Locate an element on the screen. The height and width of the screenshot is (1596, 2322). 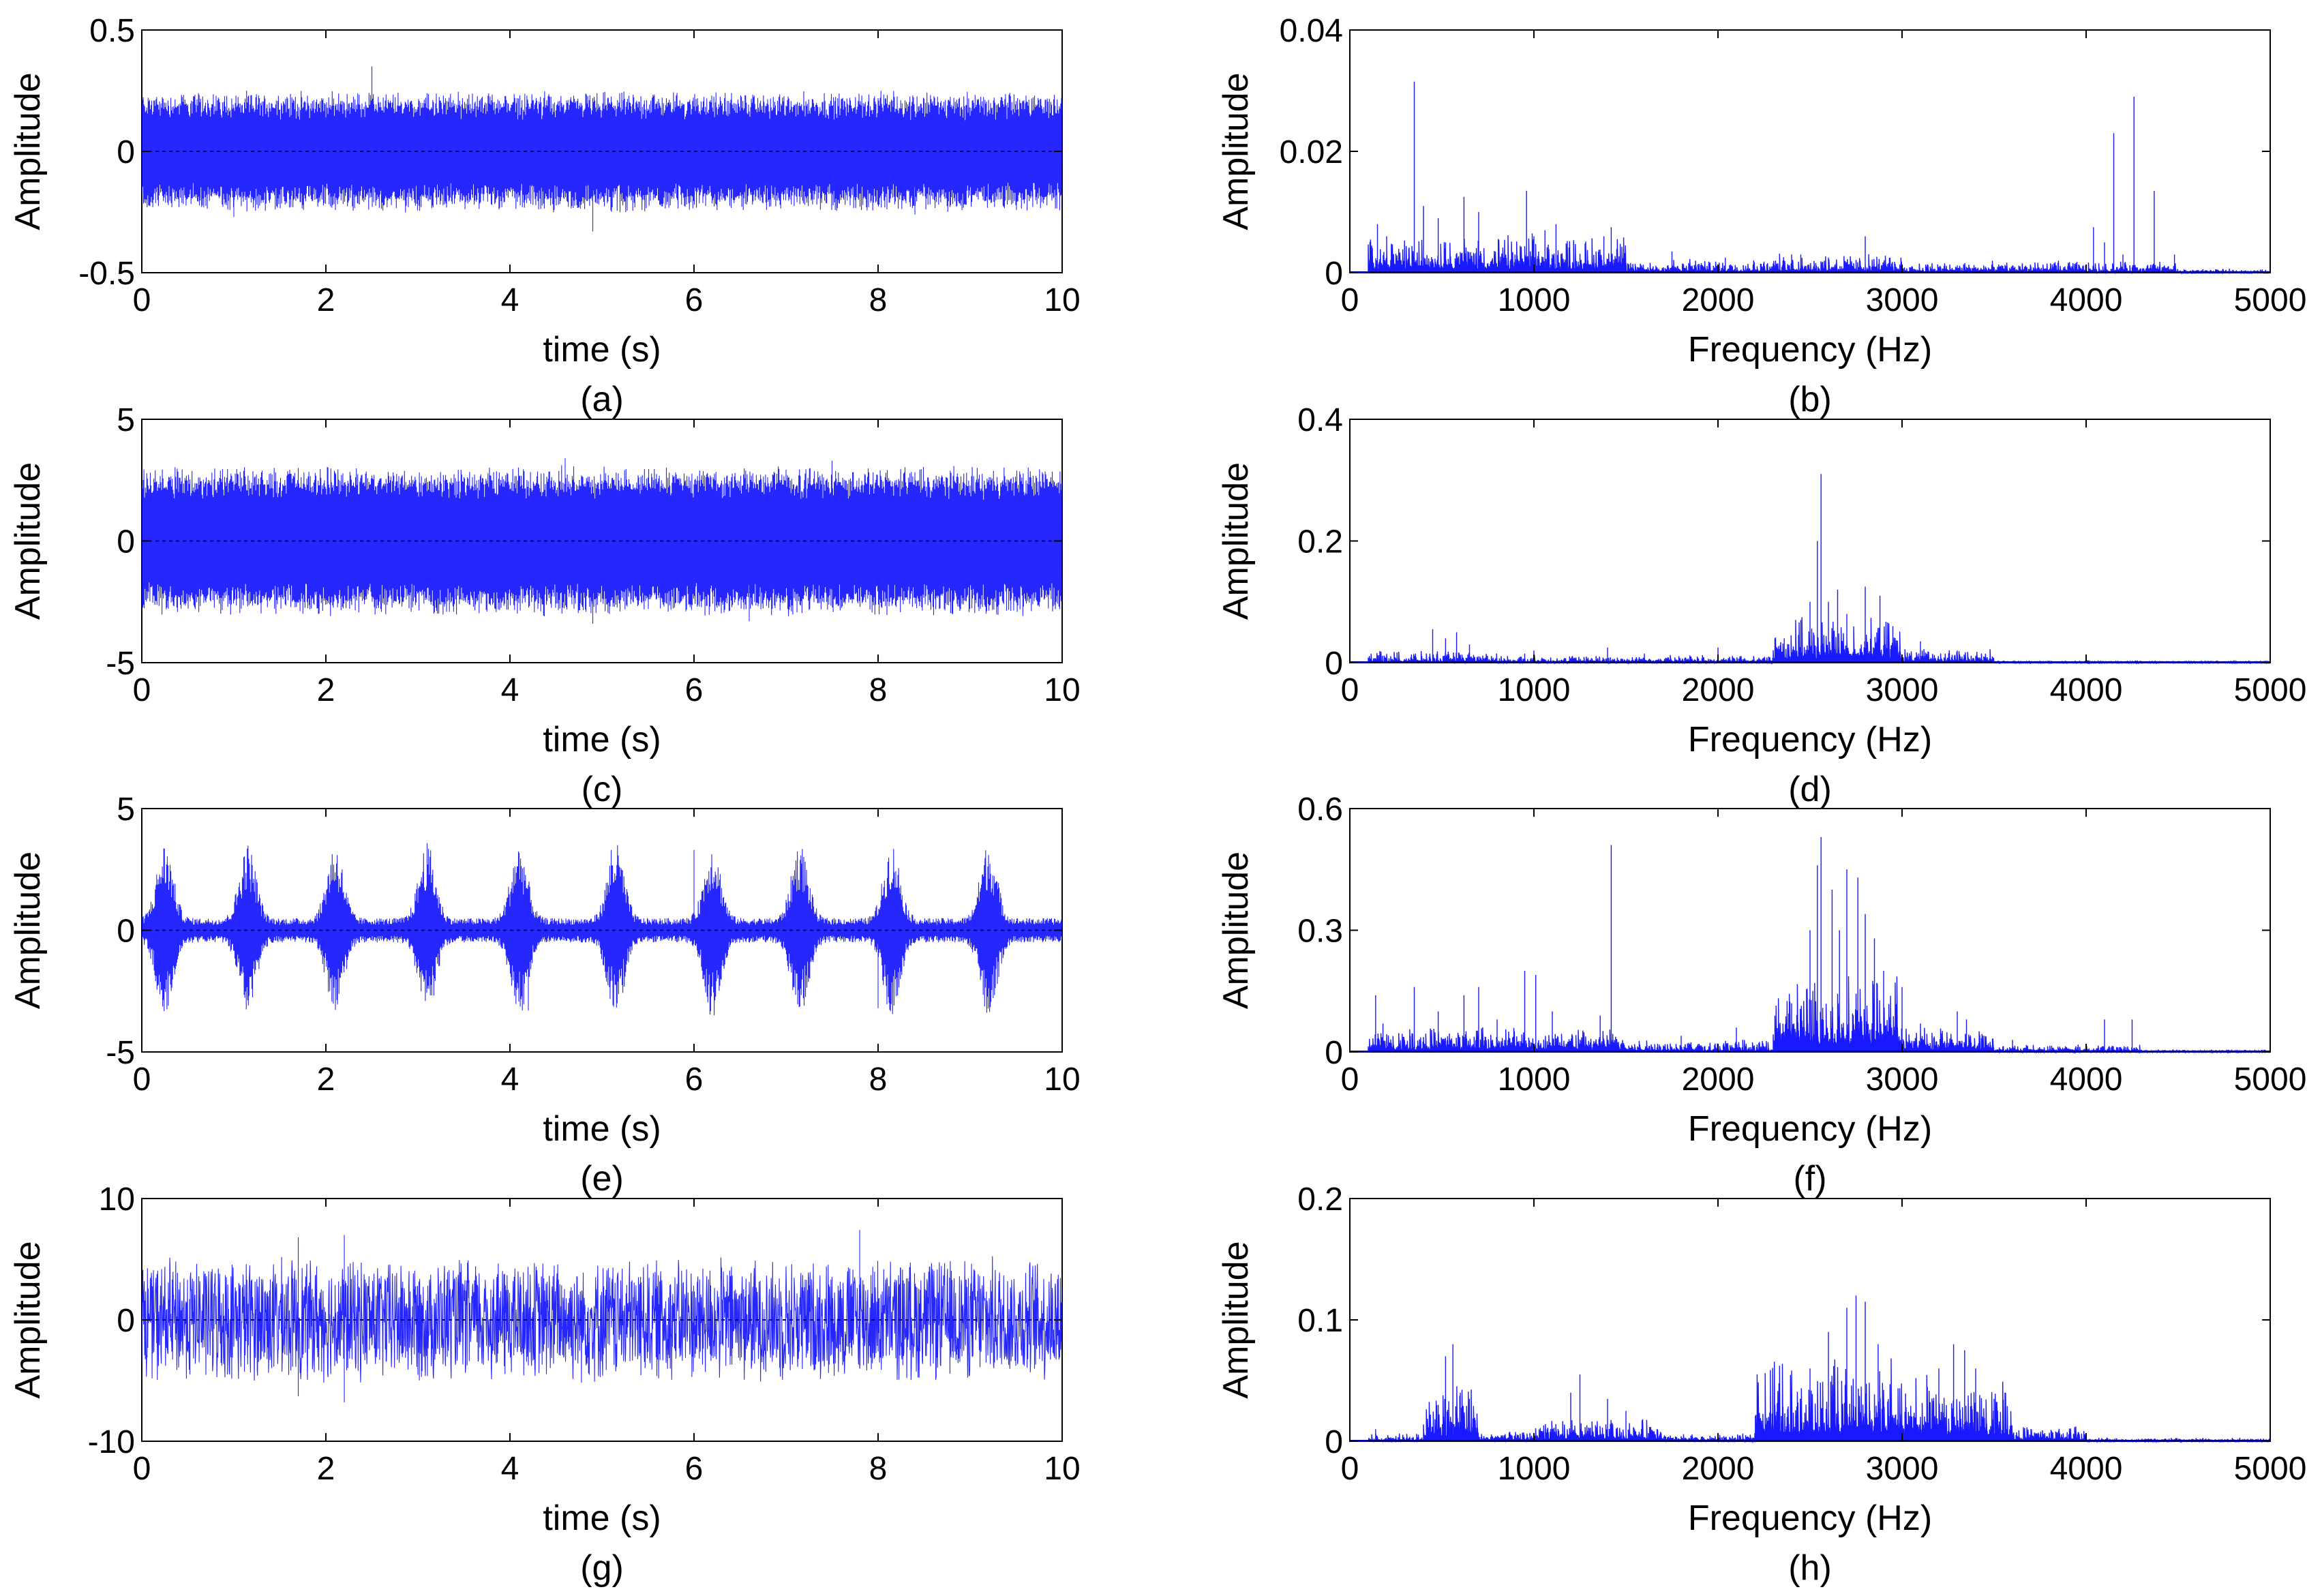
subplot-caption: (g) is located at coordinates (602, 1568).